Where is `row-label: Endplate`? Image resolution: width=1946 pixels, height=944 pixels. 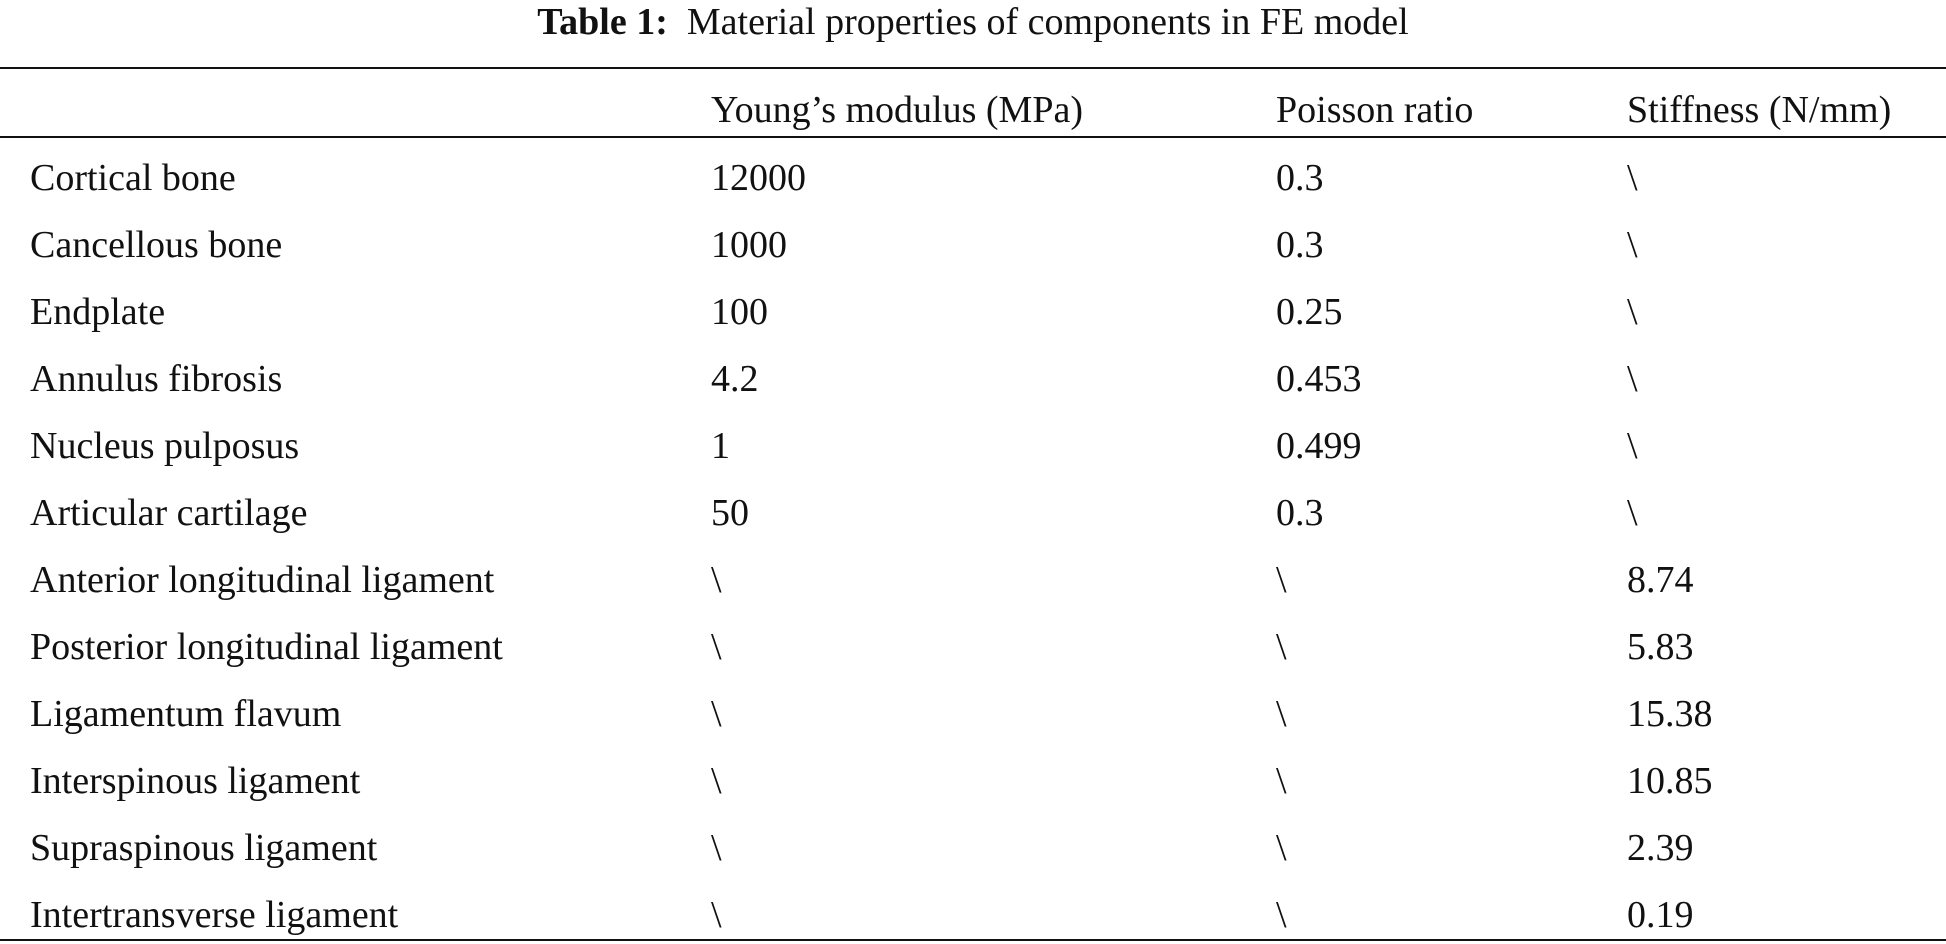
row-label: Endplate is located at coordinates (98, 312).